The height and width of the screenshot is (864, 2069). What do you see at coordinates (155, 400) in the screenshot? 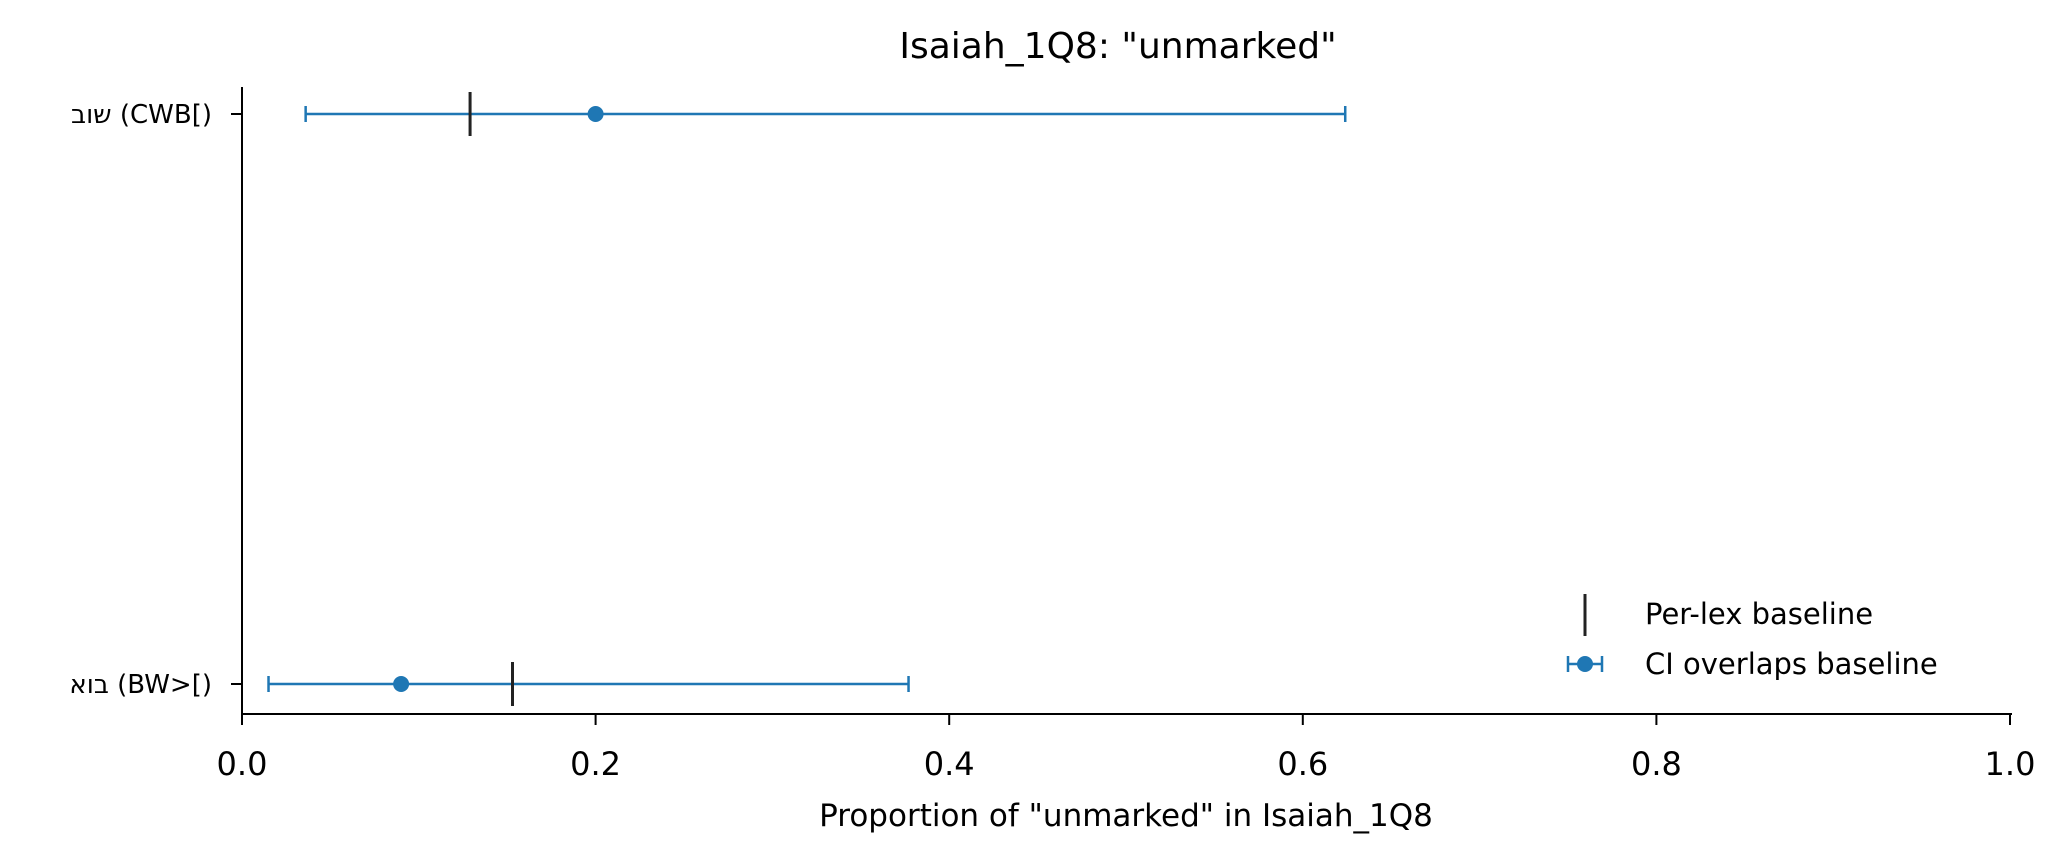
I see `y-ticks: שוב (CWB[) בוא (BW>[)` at bounding box center [155, 400].